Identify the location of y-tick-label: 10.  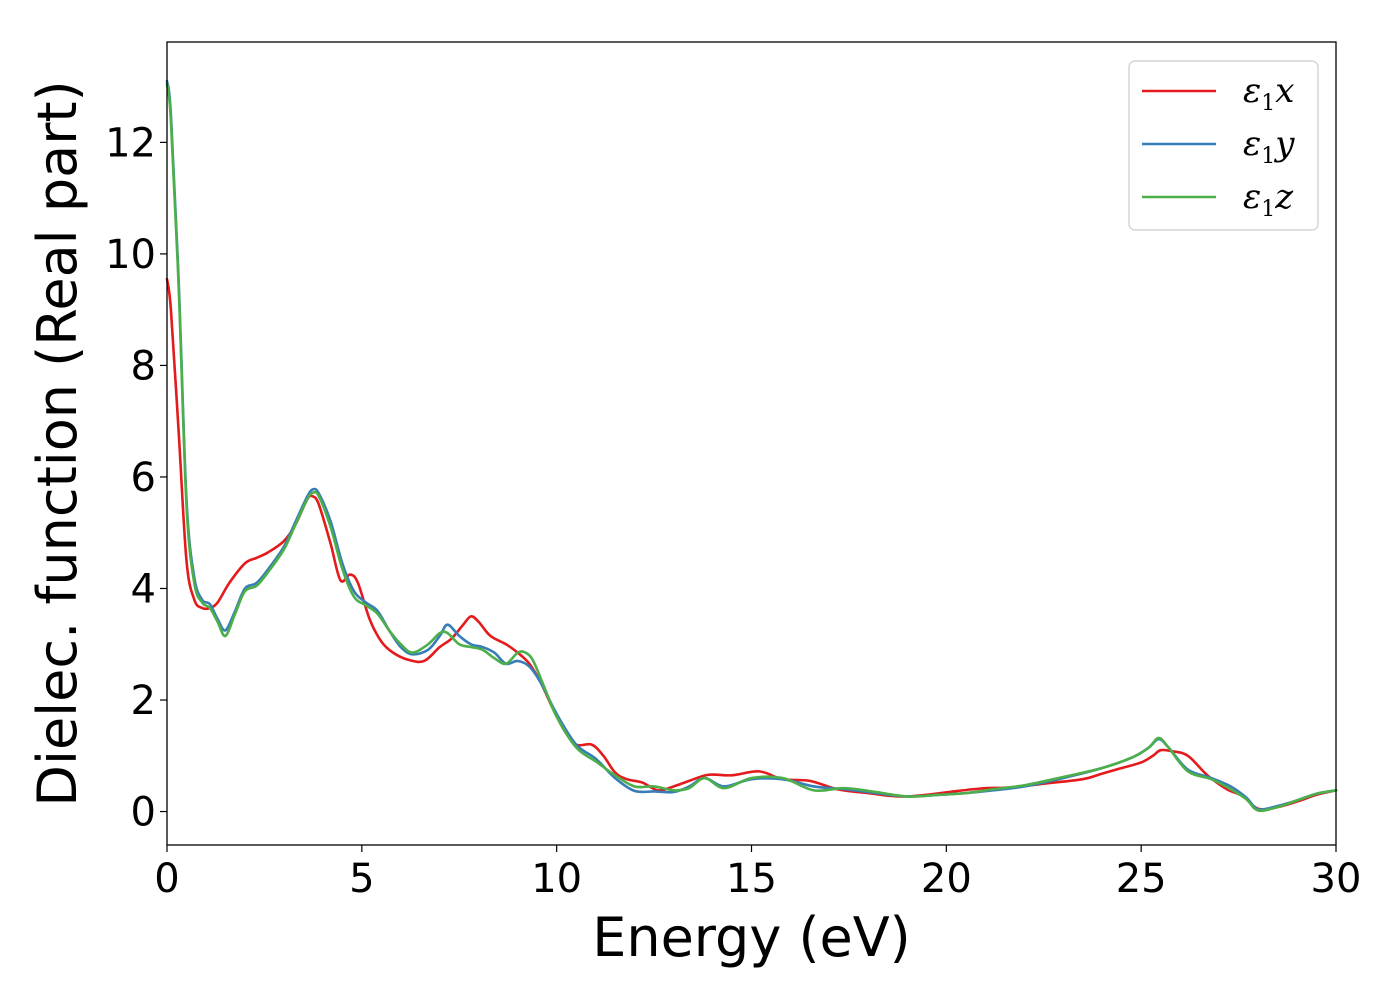
(130, 255).